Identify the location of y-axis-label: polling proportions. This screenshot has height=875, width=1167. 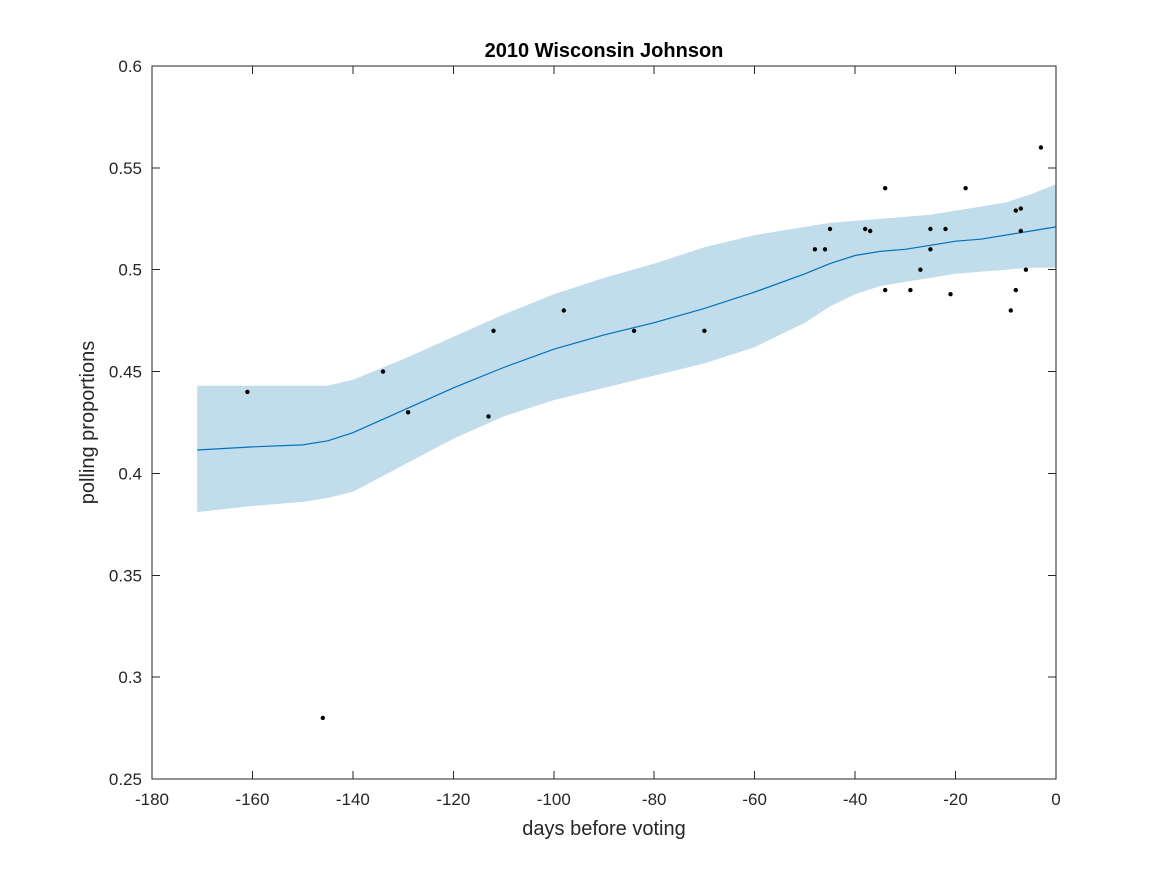
(88, 422).